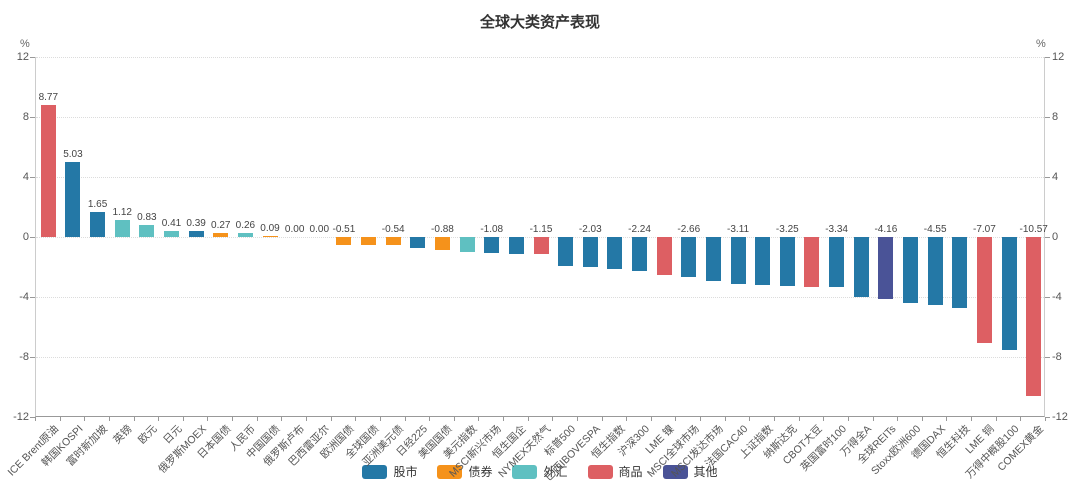  Describe the element at coordinates (245, 226) in the screenshot. I see `bar-value-label: 0.26` at that location.